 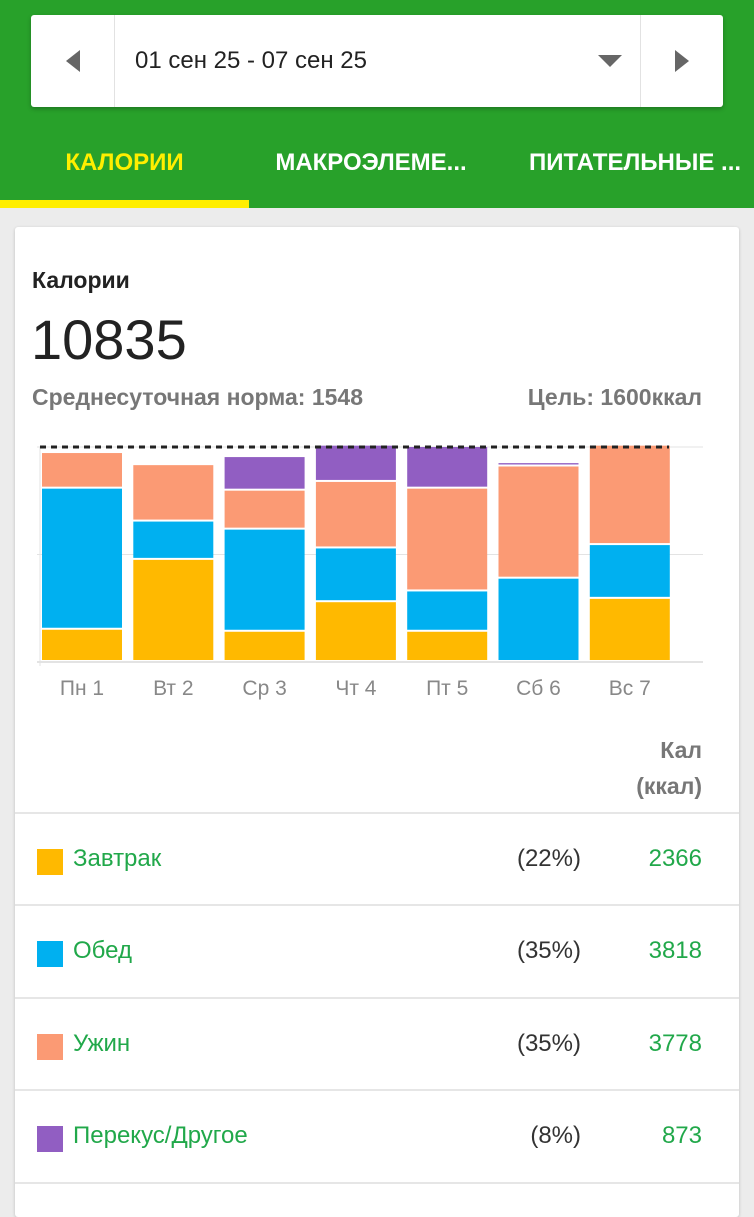 I want to click on x-tick-label: Пн 1, so click(x=82, y=688).